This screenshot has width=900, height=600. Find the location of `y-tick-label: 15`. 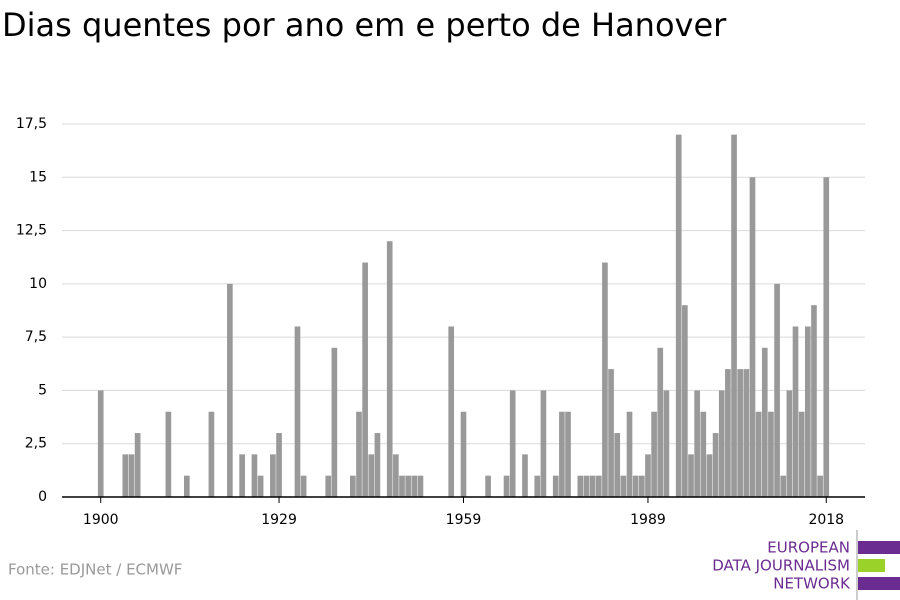

y-tick-label: 15 is located at coordinates (38, 177).